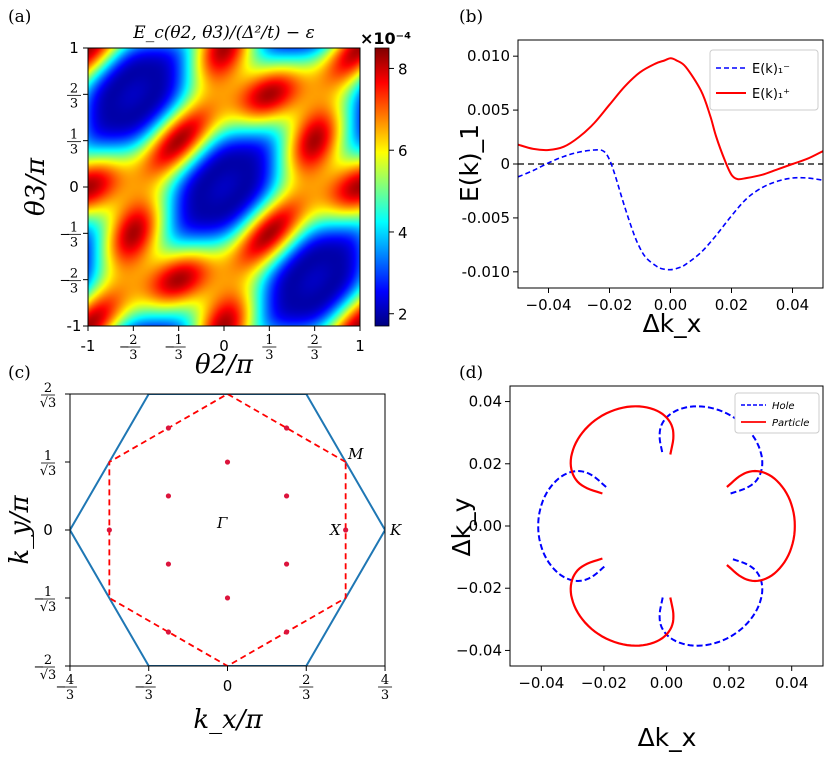 The height and width of the screenshot is (763, 830). Describe the element at coordinates (74, 48) in the screenshot. I see `a-ytick-label-6: 1` at that location.